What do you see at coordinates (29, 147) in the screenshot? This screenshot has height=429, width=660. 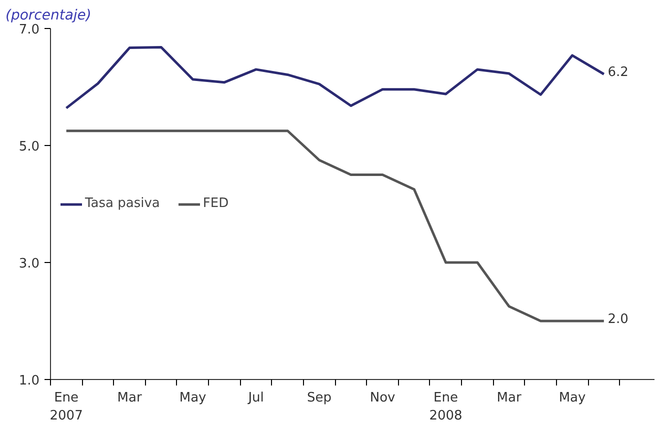 I see `y-tick-label: 5.0` at bounding box center [29, 147].